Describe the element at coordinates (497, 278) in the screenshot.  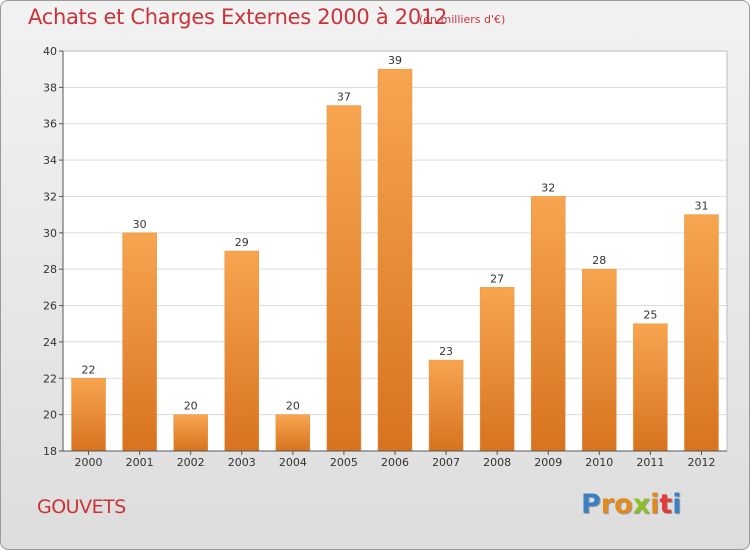
I see `data-label: 27` at that location.